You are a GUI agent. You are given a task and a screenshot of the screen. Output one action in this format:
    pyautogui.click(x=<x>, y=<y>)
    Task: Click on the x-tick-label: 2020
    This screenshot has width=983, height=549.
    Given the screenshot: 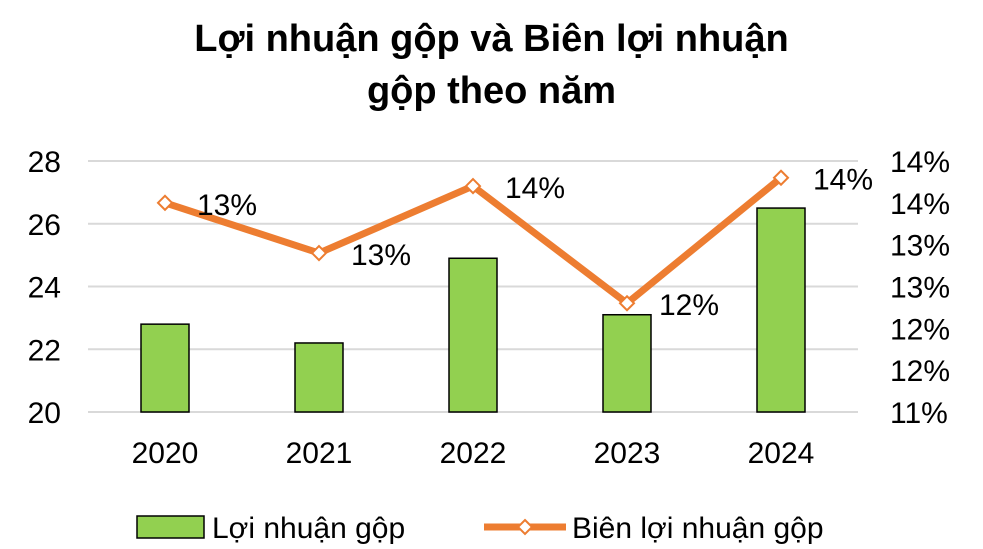 What is the action you would take?
    pyautogui.click(x=165, y=453)
    